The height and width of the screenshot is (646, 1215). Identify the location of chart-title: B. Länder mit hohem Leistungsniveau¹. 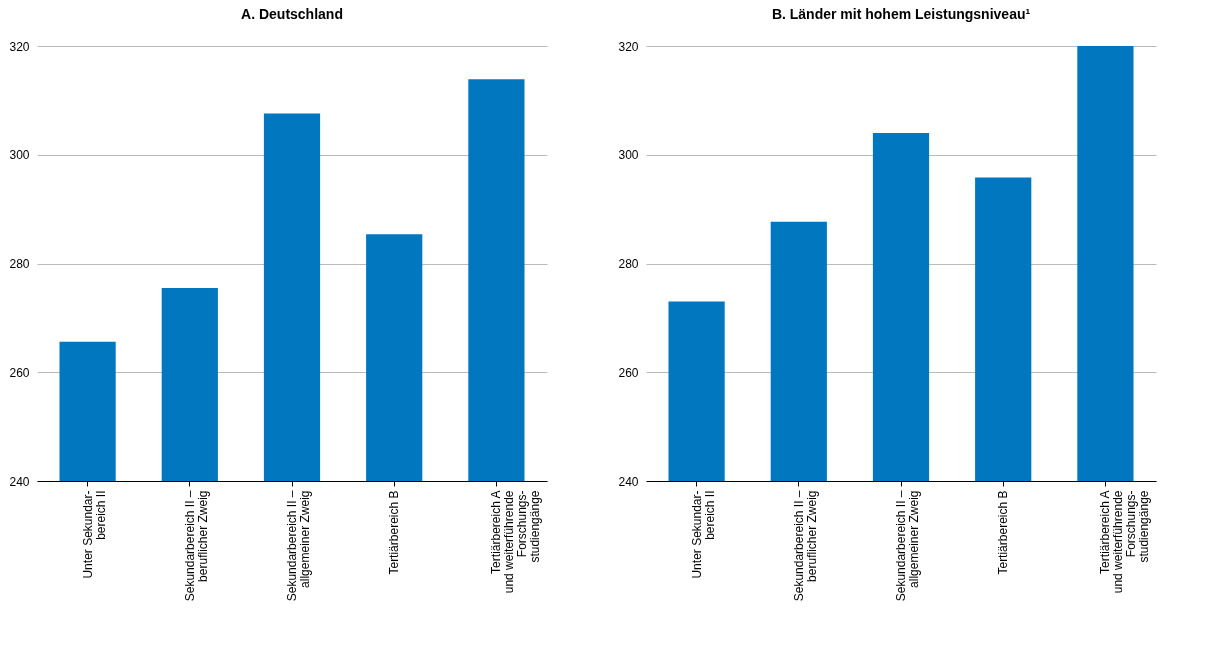
(901, 14).